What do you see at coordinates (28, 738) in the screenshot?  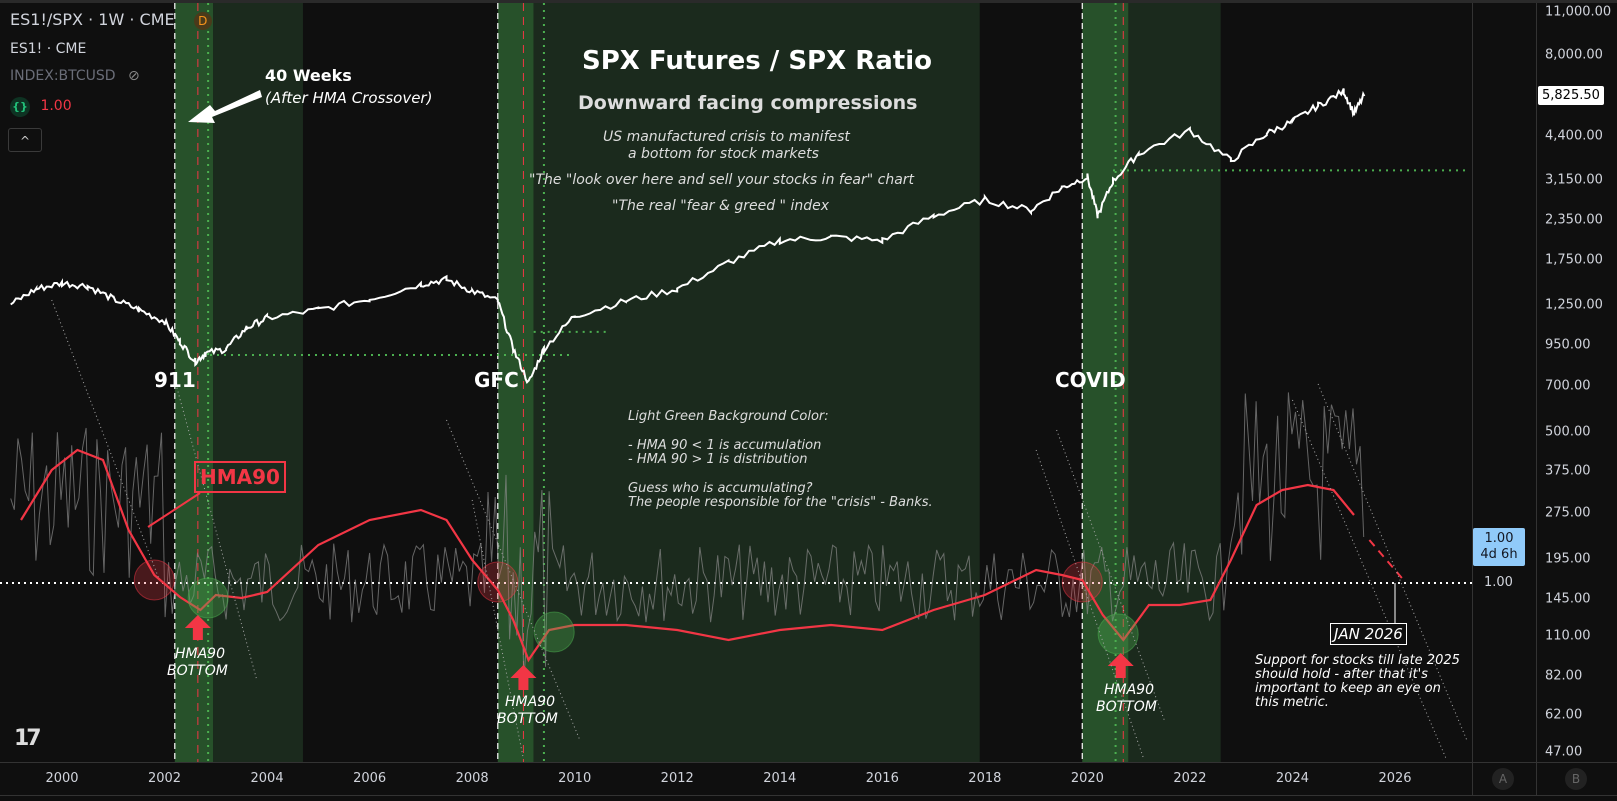 I see `tradingview-logo: 17` at bounding box center [28, 738].